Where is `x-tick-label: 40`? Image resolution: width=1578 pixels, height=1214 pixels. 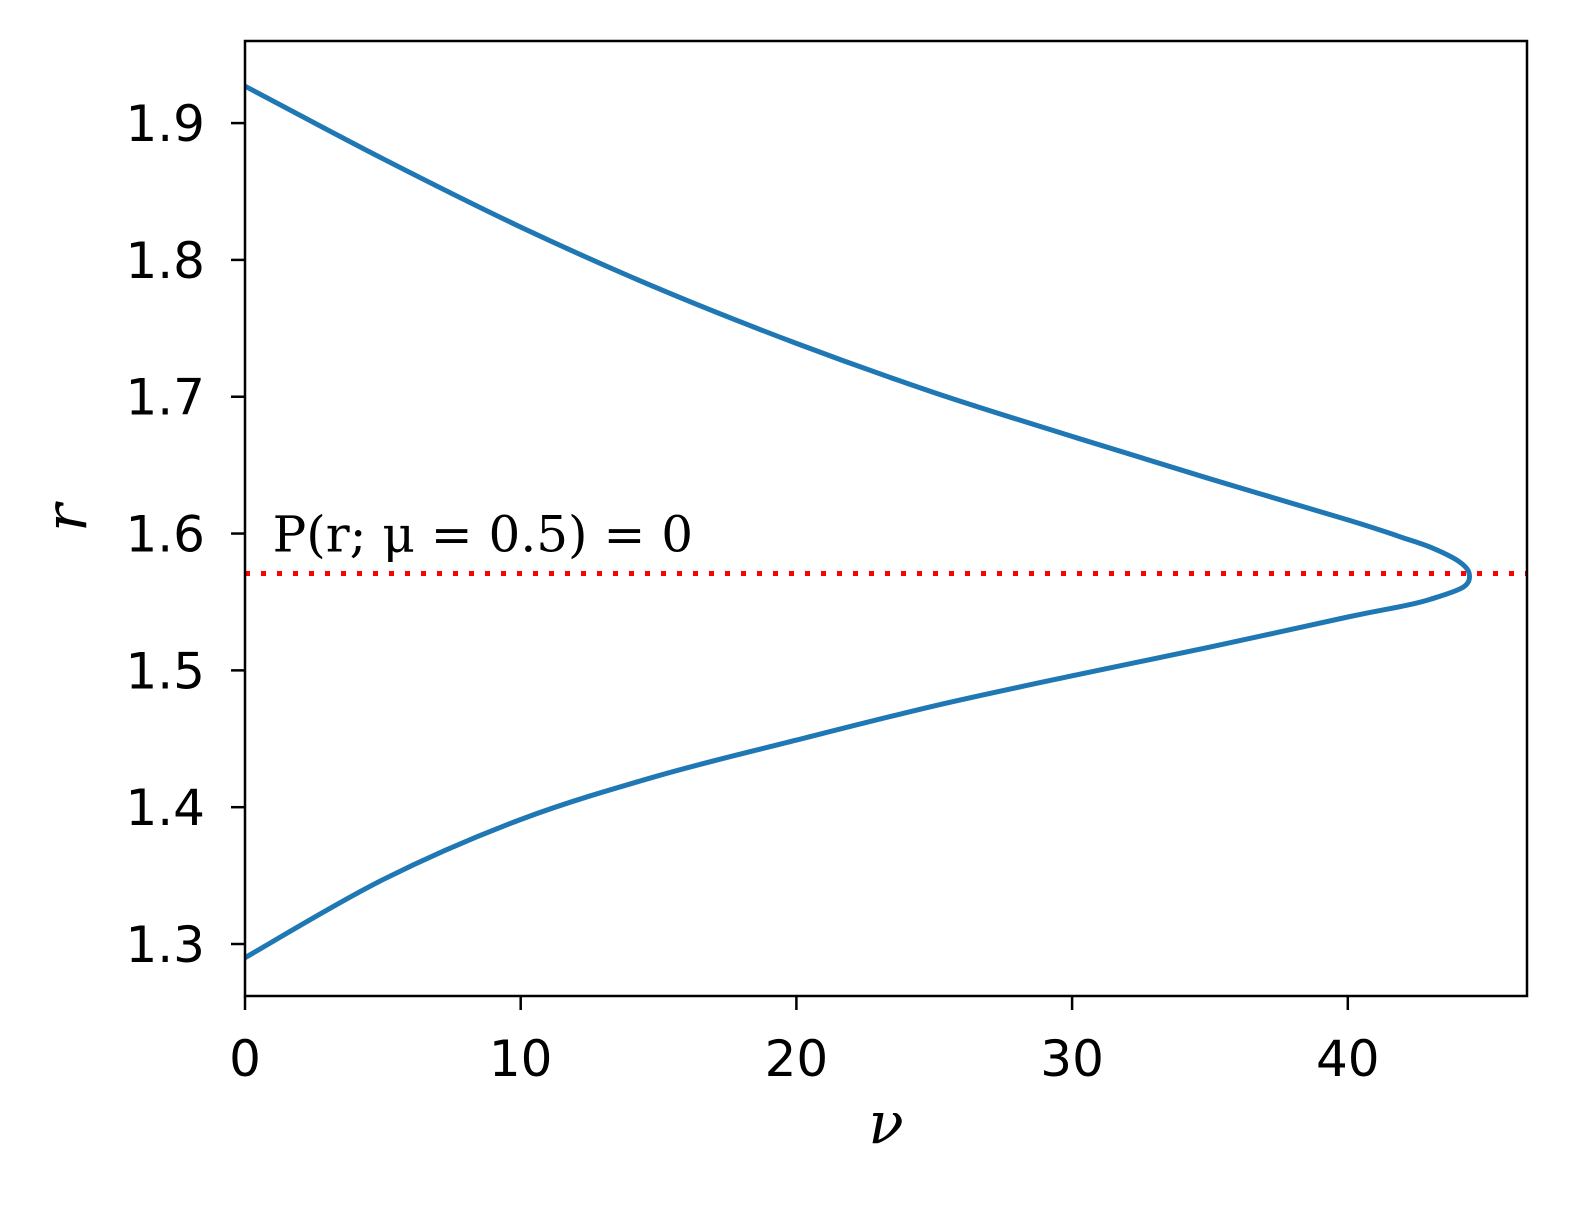 x-tick-label: 40 is located at coordinates (1348, 1059).